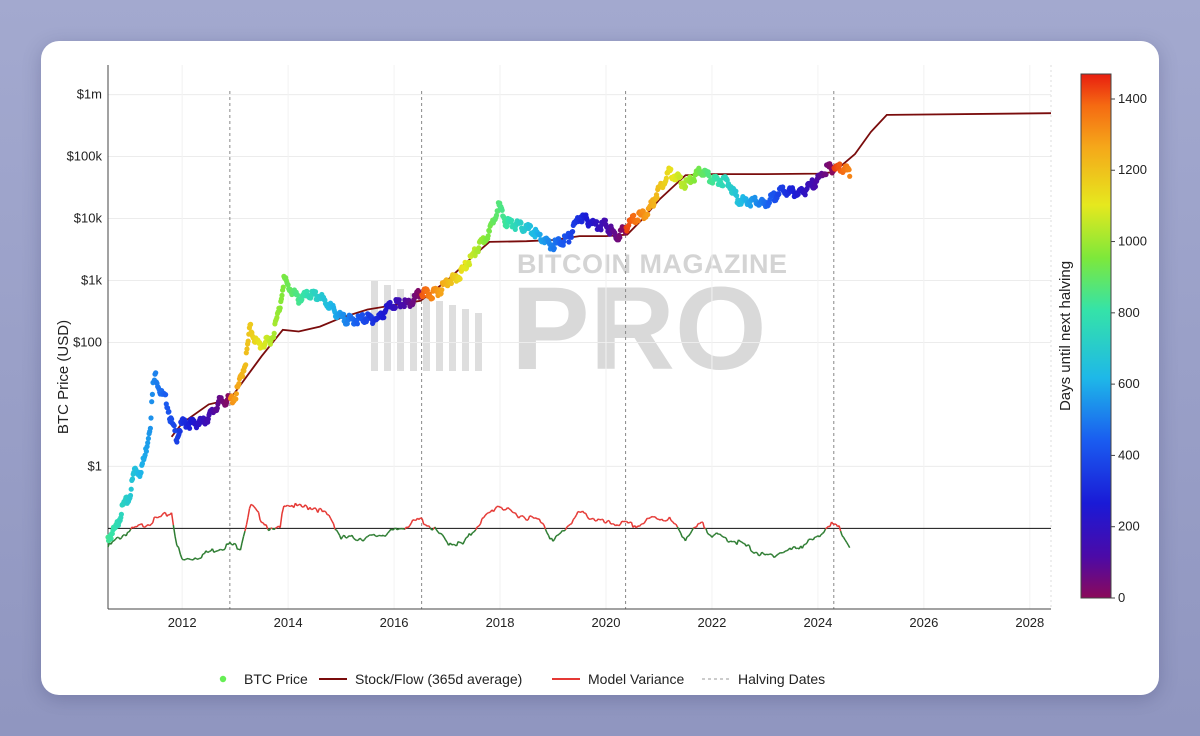 Image resolution: width=1200 pixels, height=736 pixels. I want to click on legend-label-stock-flow: Stock/Flow (365d average), so click(438, 679).